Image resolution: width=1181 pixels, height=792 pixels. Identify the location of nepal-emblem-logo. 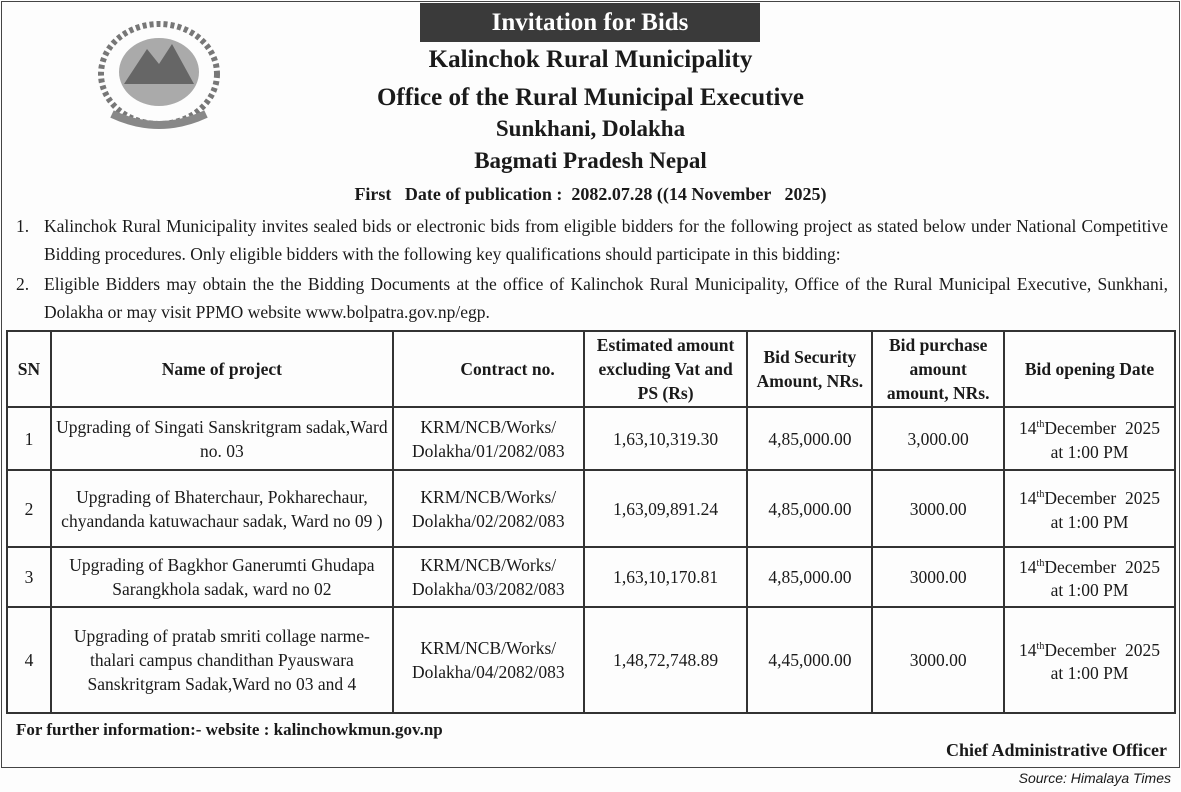
(159, 75).